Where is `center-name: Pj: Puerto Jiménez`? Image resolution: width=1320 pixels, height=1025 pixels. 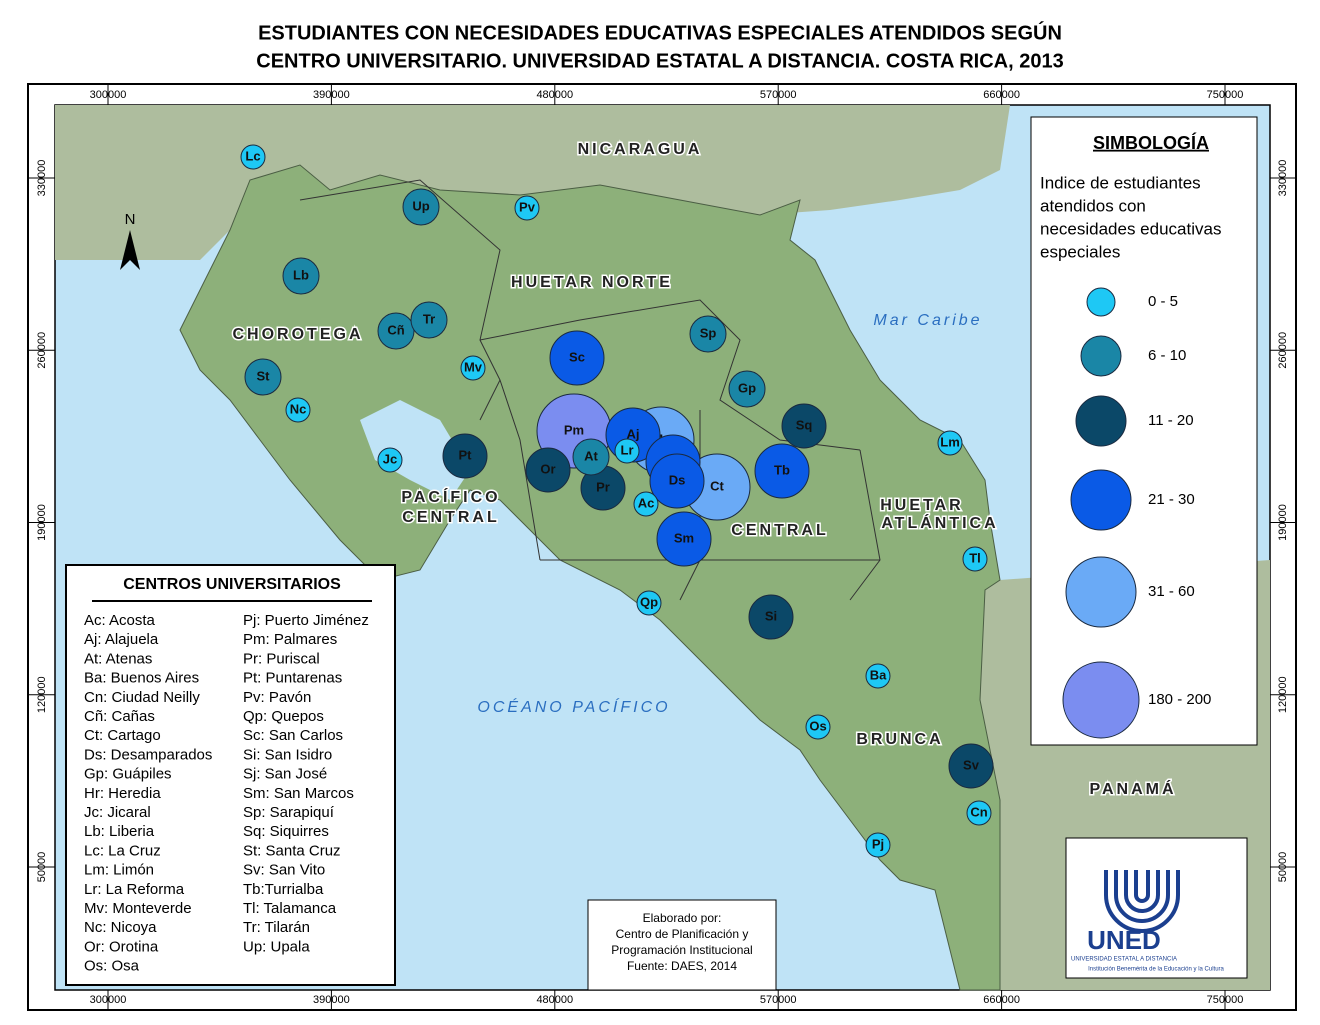
center-name: Pj: Puerto Jiménez is located at coordinates (306, 620).